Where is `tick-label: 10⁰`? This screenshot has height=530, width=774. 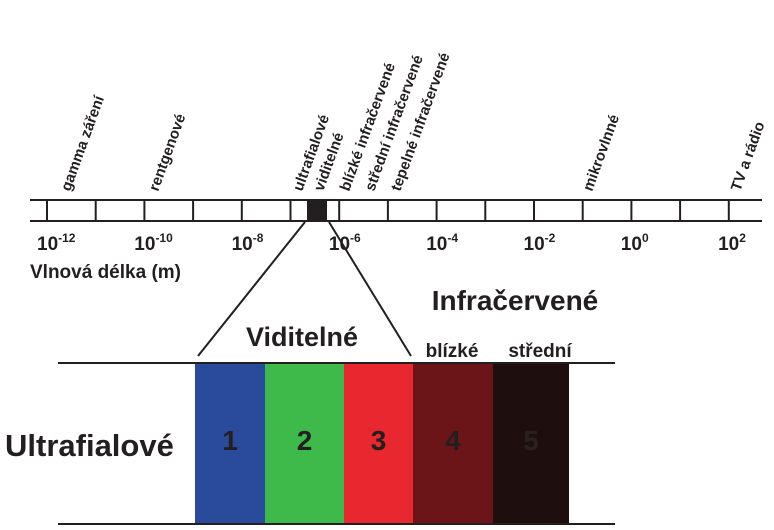
tick-label: 10⁰ is located at coordinates (635, 243).